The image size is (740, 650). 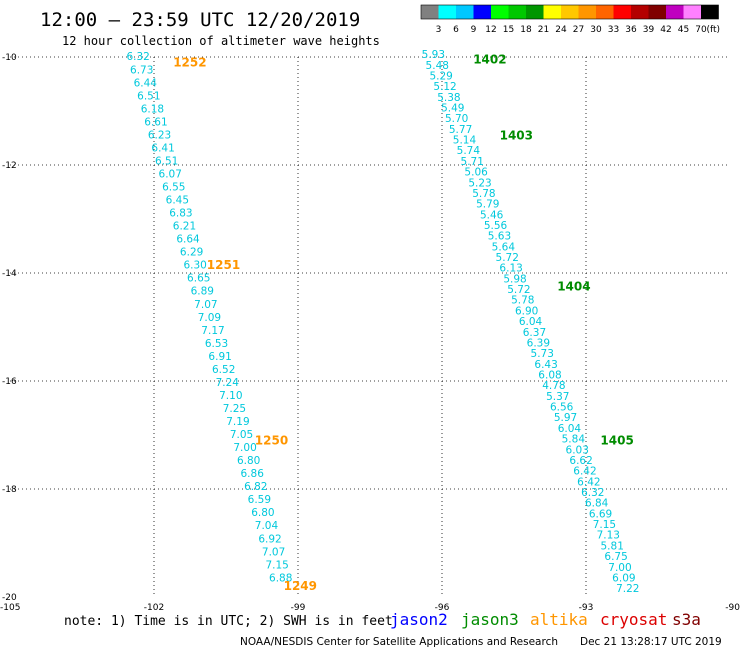 What do you see at coordinates (9, 58) in the screenshot?
I see `y-tick-label: -10` at bounding box center [9, 58].